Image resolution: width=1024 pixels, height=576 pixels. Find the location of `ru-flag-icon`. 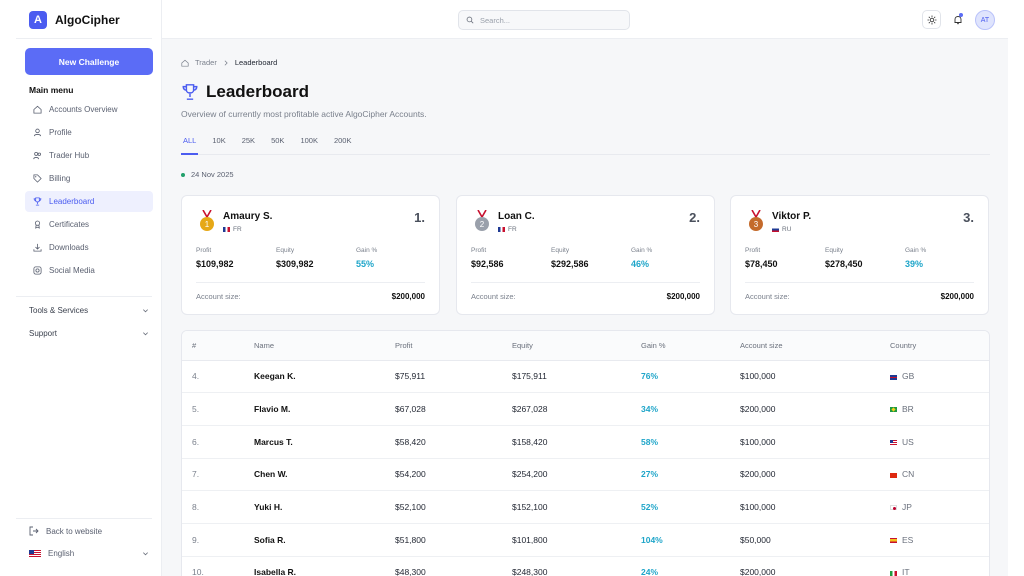

ru-flag-icon is located at coordinates (775, 229).